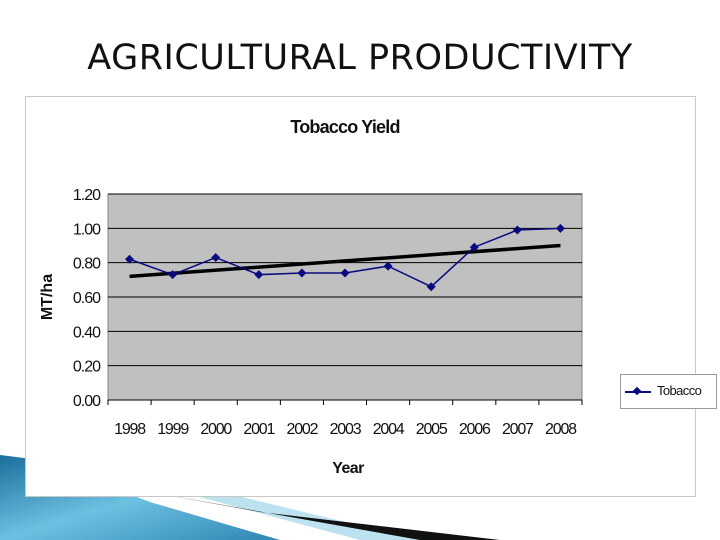  I want to click on x-tick-label: 2003, so click(346, 429).